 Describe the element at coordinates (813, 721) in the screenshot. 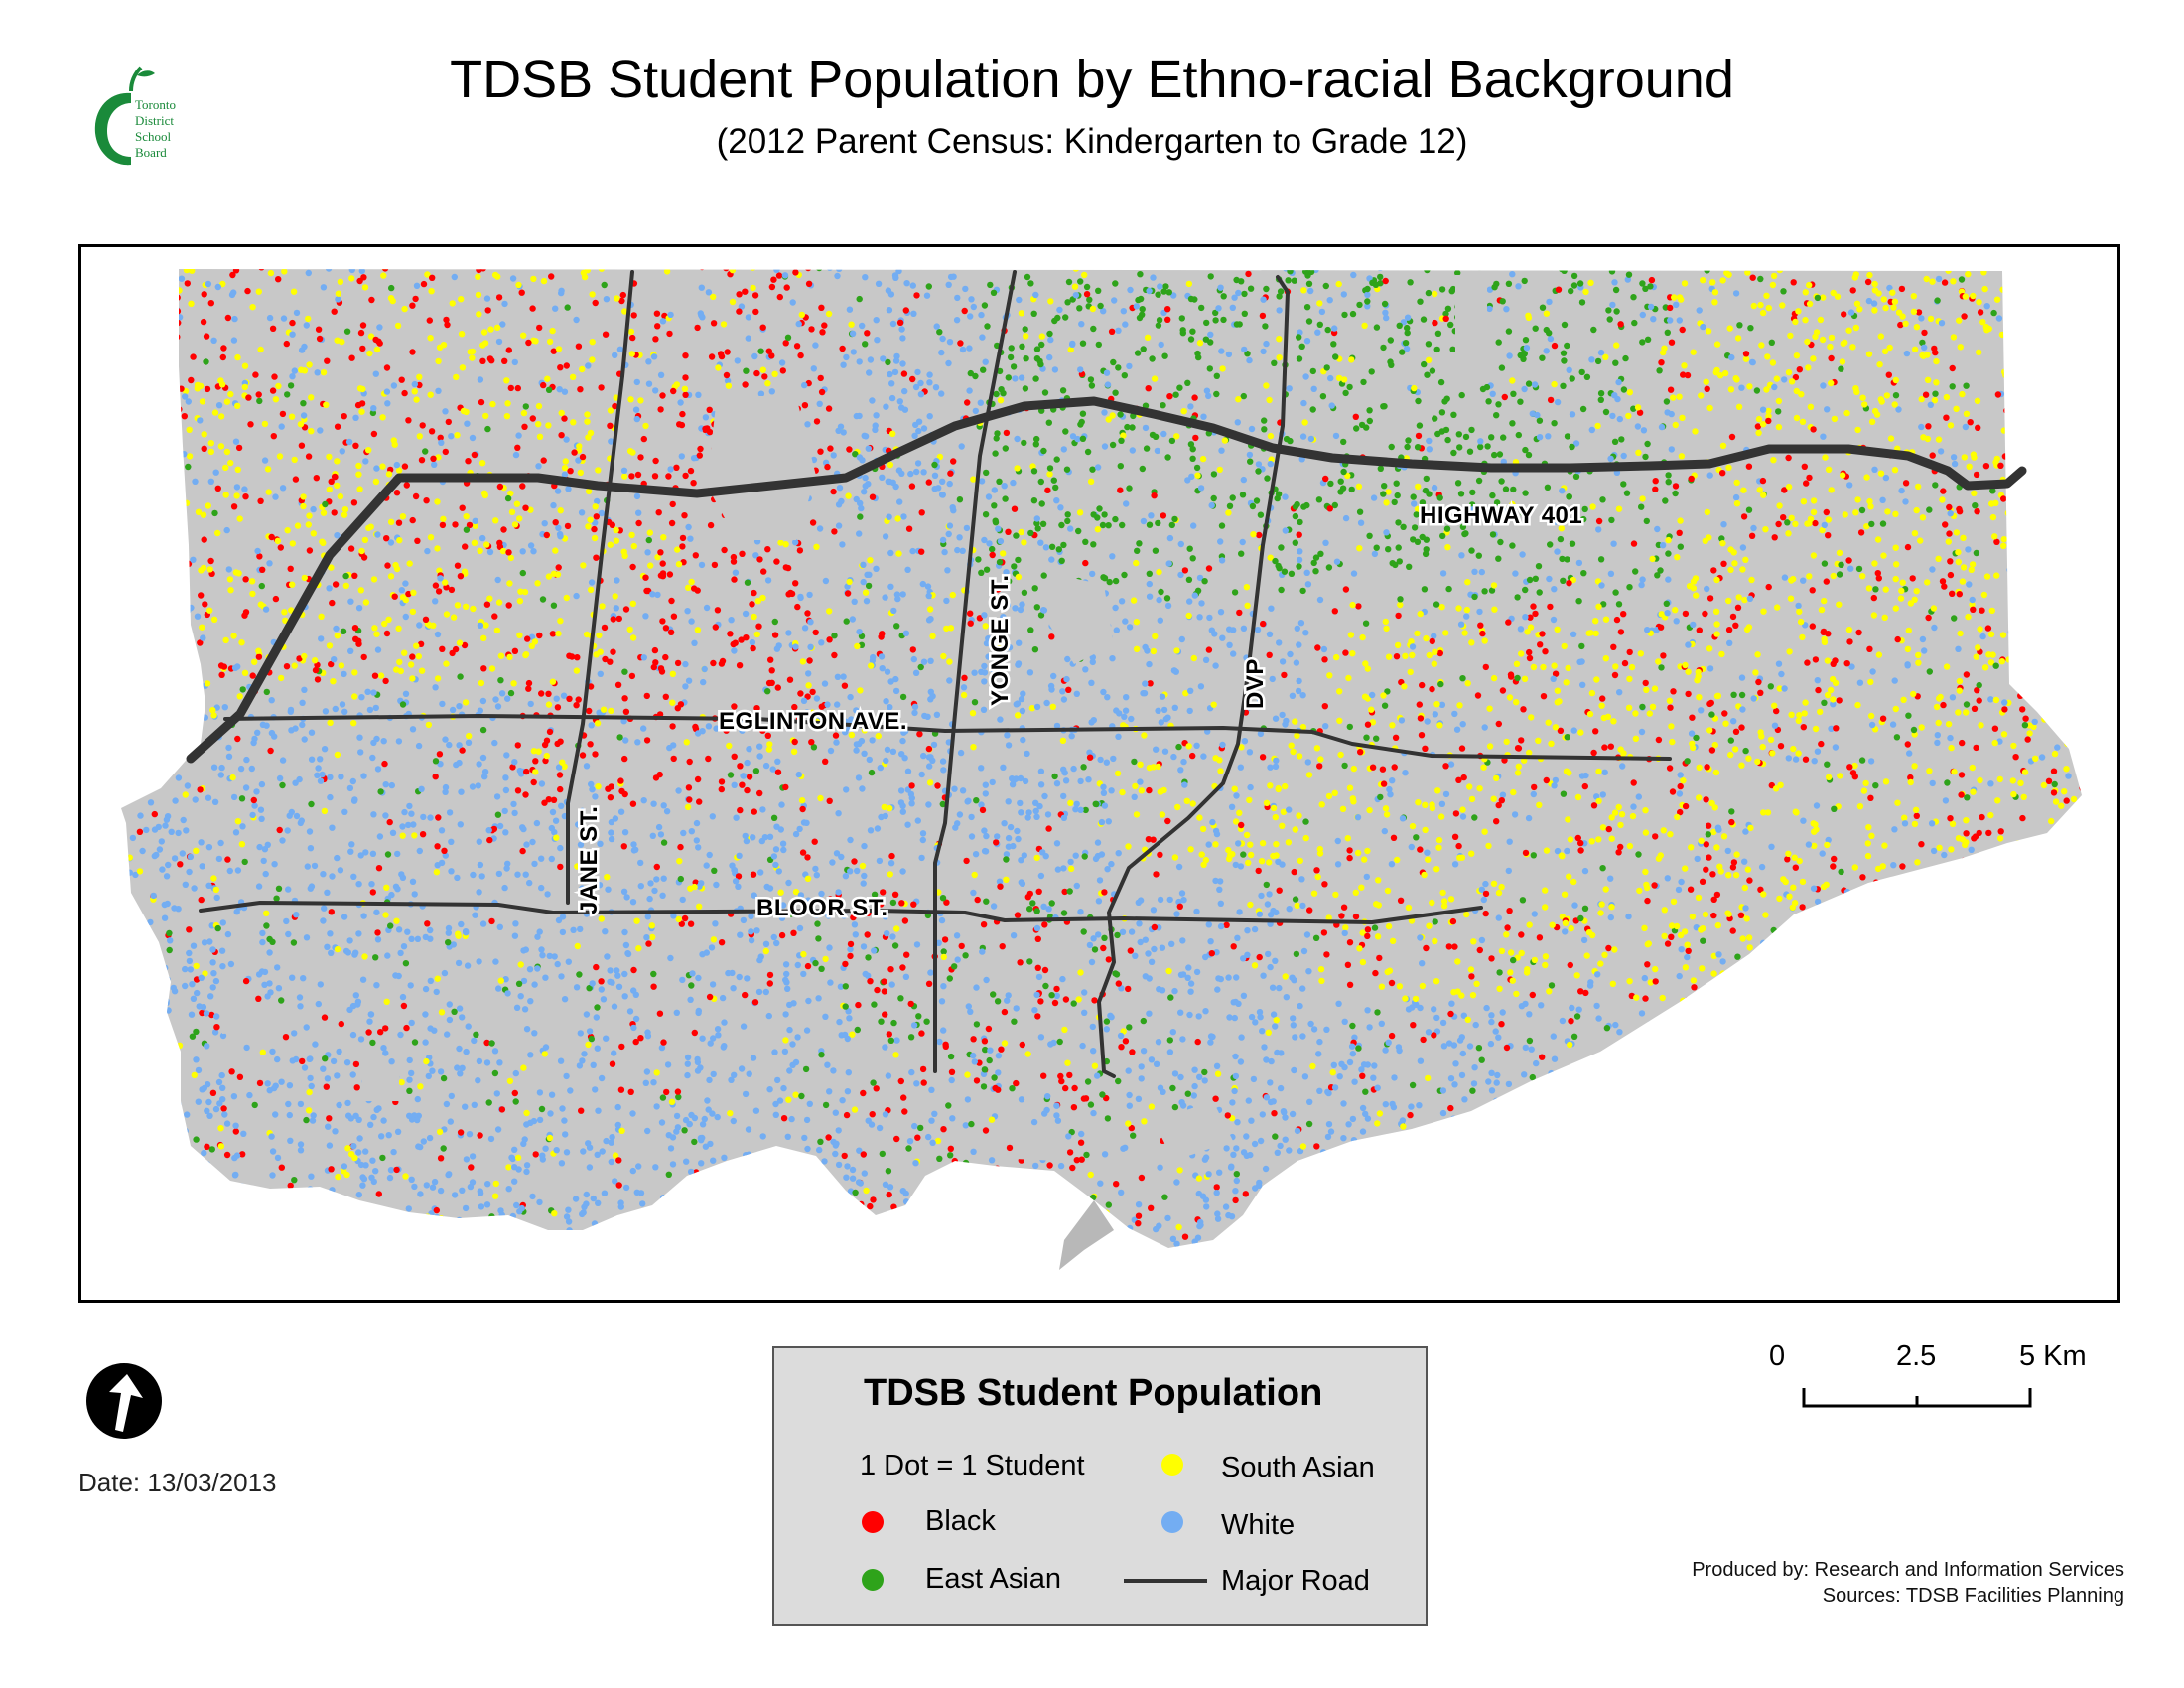

I see `label-eglinton-ave: EGLINTON AVE.` at that location.